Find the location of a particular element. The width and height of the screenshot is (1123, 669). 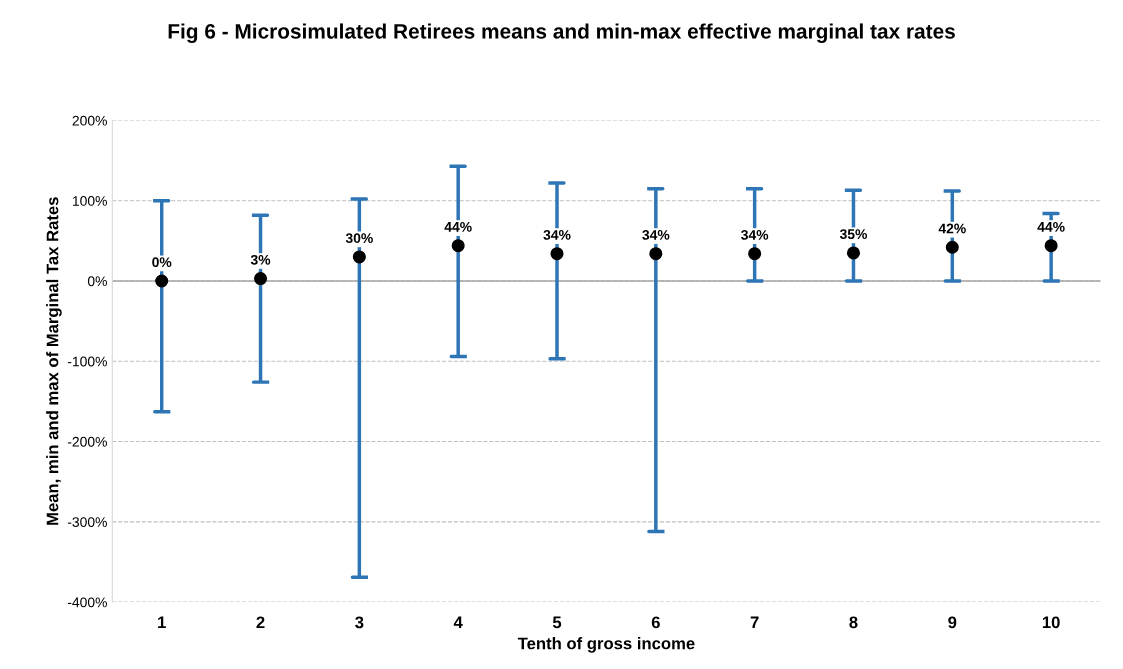

x-tick-label: 6 is located at coordinates (655, 622).